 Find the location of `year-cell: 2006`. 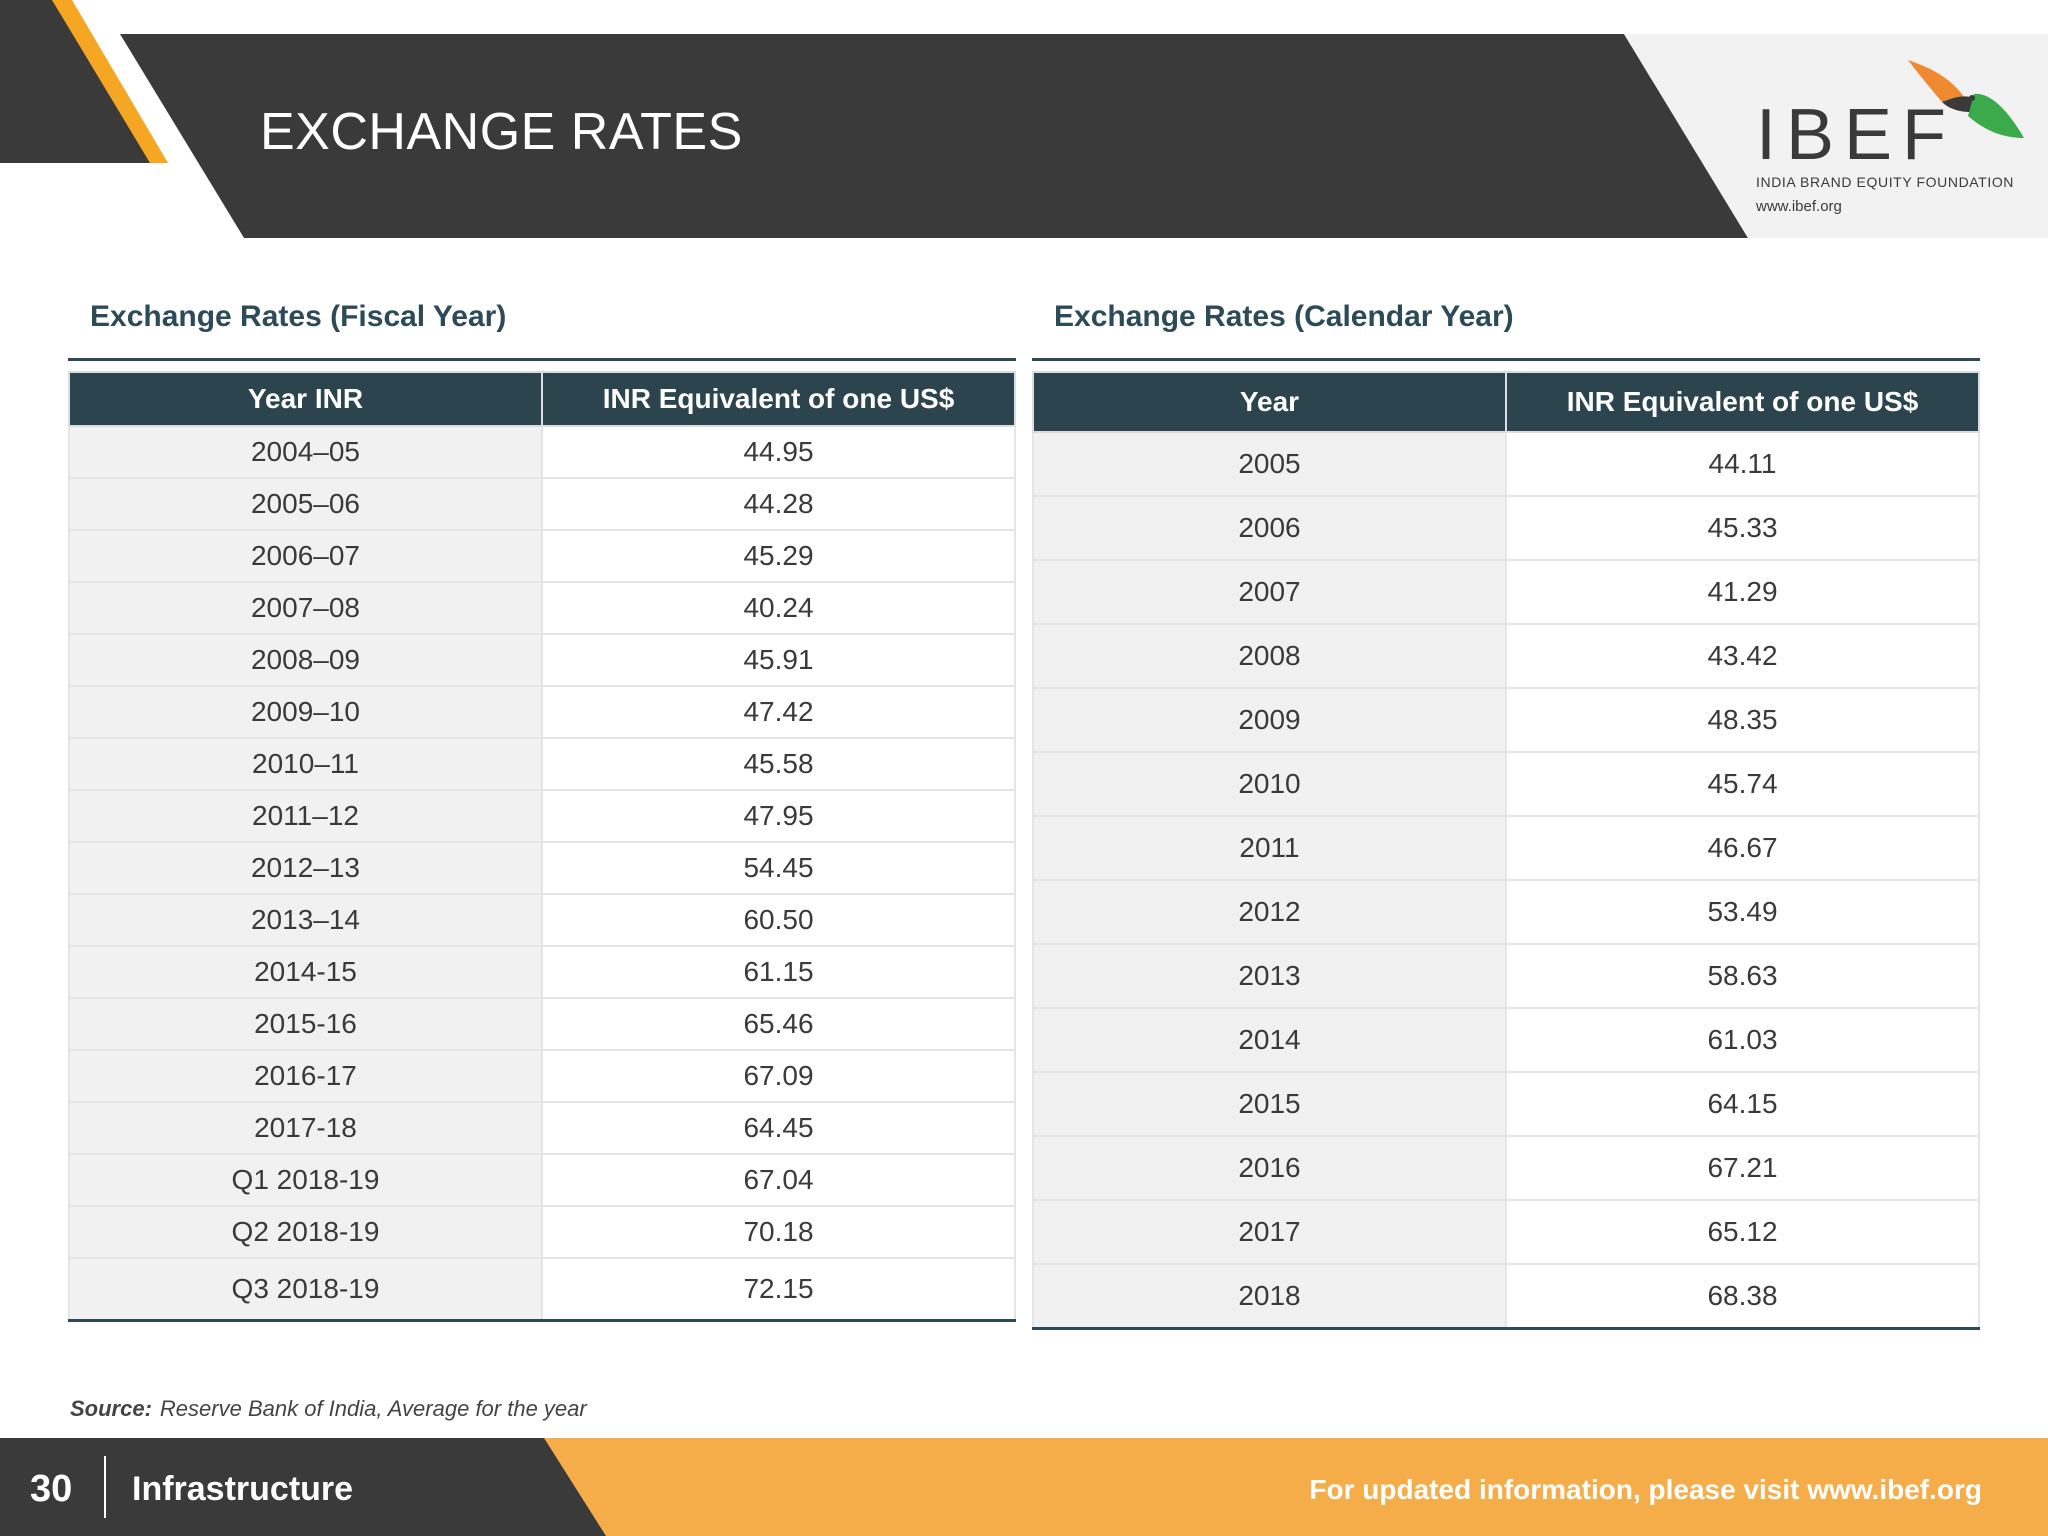

year-cell: 2006 is located at coordinates (1269, 528).